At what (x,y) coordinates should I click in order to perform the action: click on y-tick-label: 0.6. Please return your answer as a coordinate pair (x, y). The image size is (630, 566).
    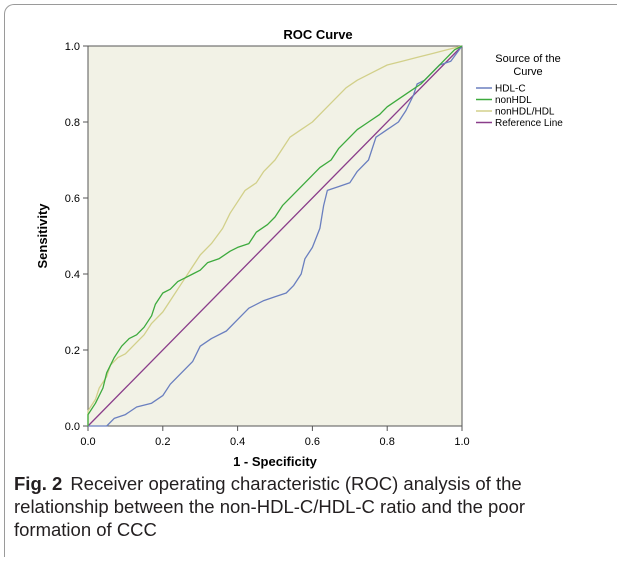
    Looking at the image, I should click on (72, 199).